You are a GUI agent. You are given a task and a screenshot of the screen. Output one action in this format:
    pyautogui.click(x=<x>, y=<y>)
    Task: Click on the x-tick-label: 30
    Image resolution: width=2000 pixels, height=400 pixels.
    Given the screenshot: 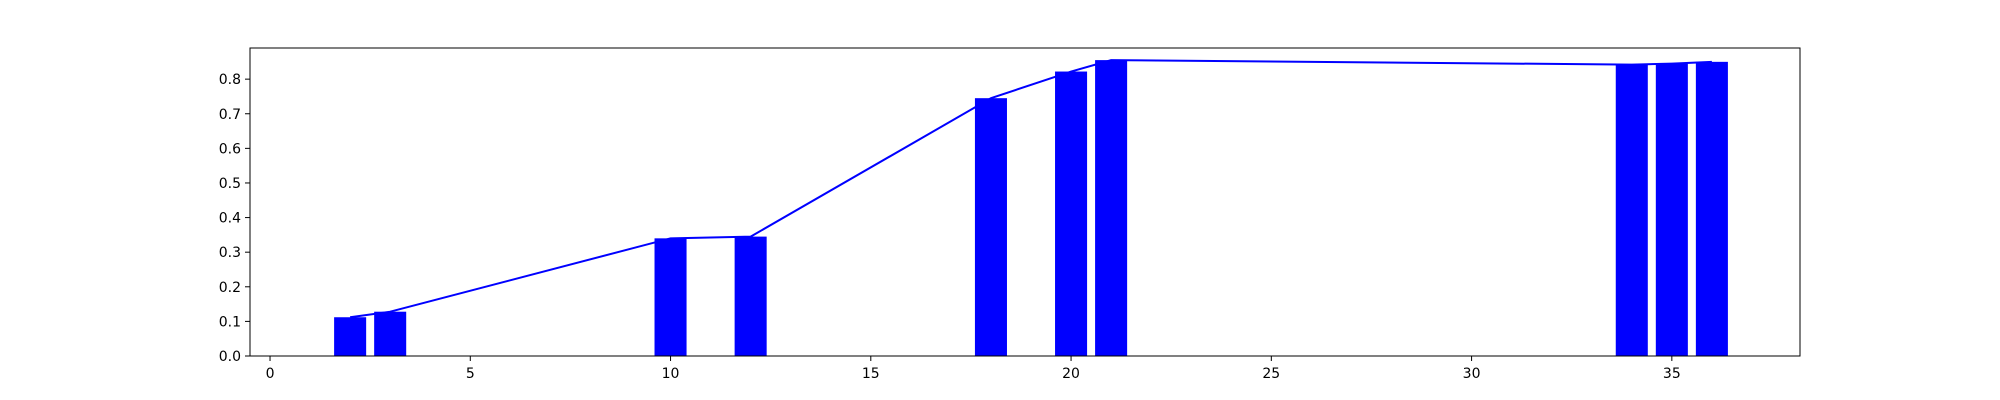 What is the action you would take?
    pyautogui.click(x=1472, y=374)
    